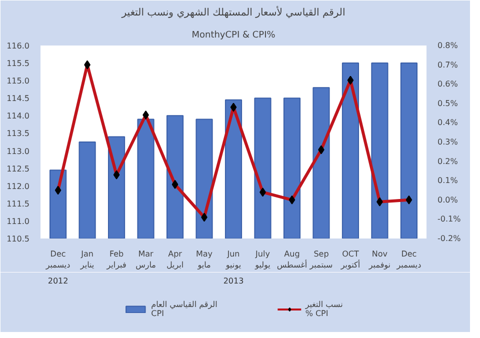 The height and width of the screenshot is (338, 480). I want to click on y-tick-label: 112.5, so click(18, 169).